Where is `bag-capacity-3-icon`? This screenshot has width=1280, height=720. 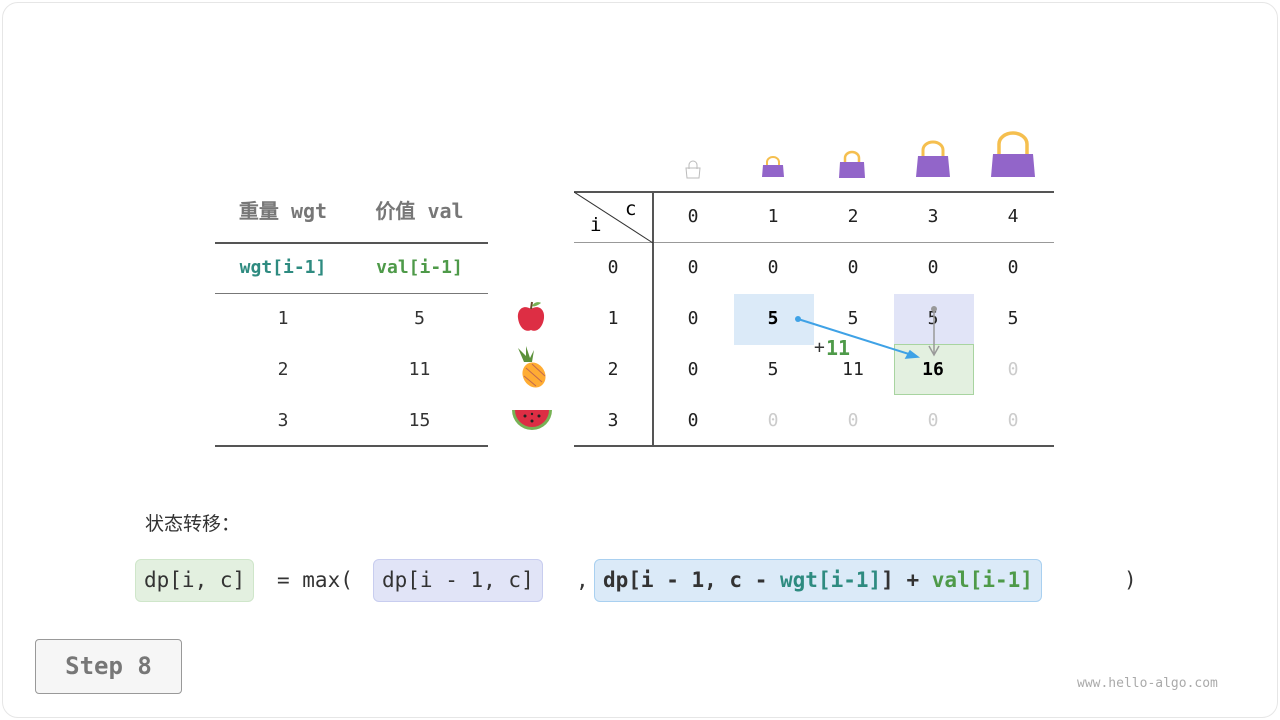 bag-capacity-3-icon is located at coordinates (933, 158).